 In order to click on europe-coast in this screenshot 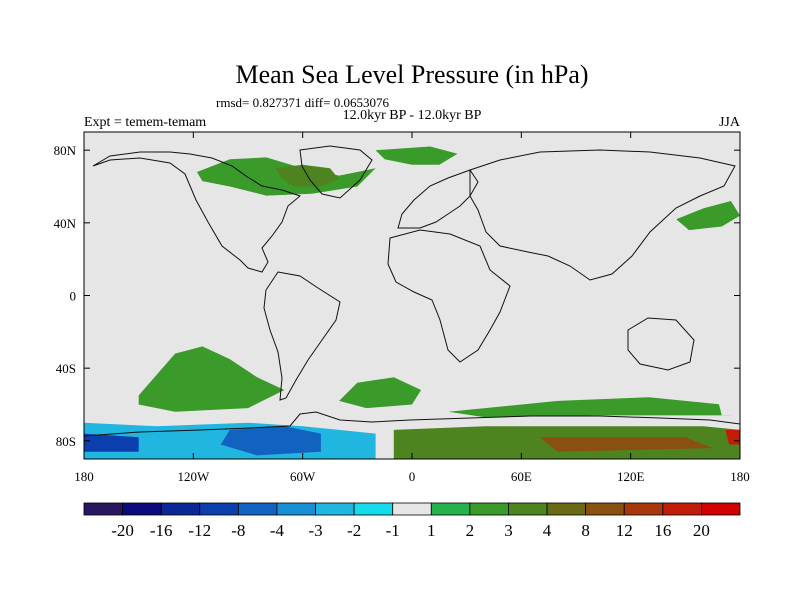, I will do `click(438, 199)`.